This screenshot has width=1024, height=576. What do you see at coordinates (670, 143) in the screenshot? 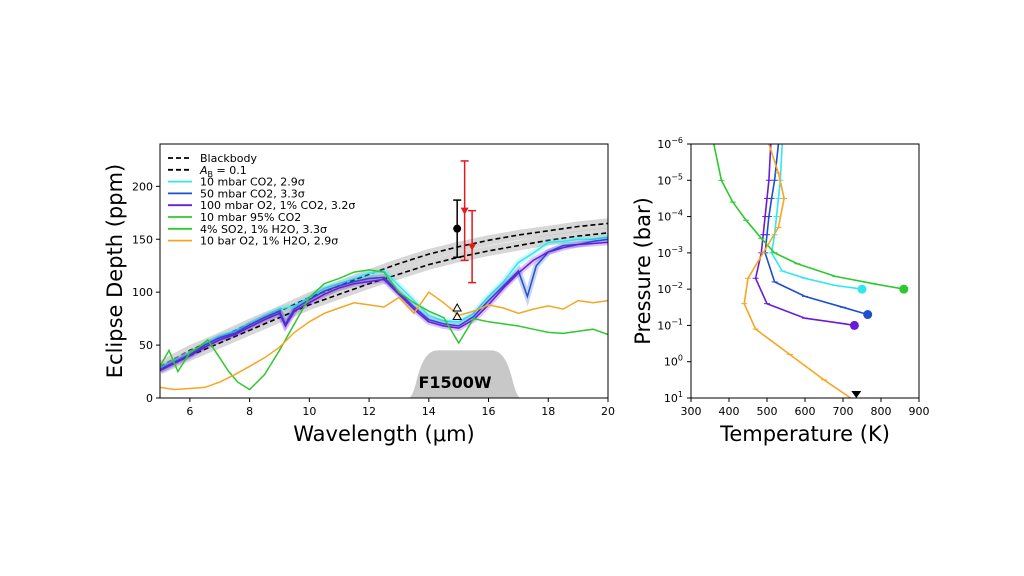
I see `right-ytick-label-0: 10⁻⁶` at bounding box center [670, 143].